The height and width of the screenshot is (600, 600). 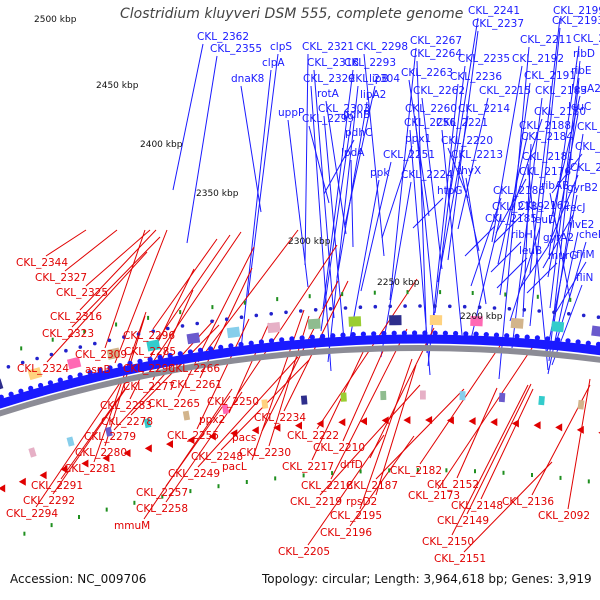 I want to click on forward-gene-label: uppP, so click(x=291, y=113).